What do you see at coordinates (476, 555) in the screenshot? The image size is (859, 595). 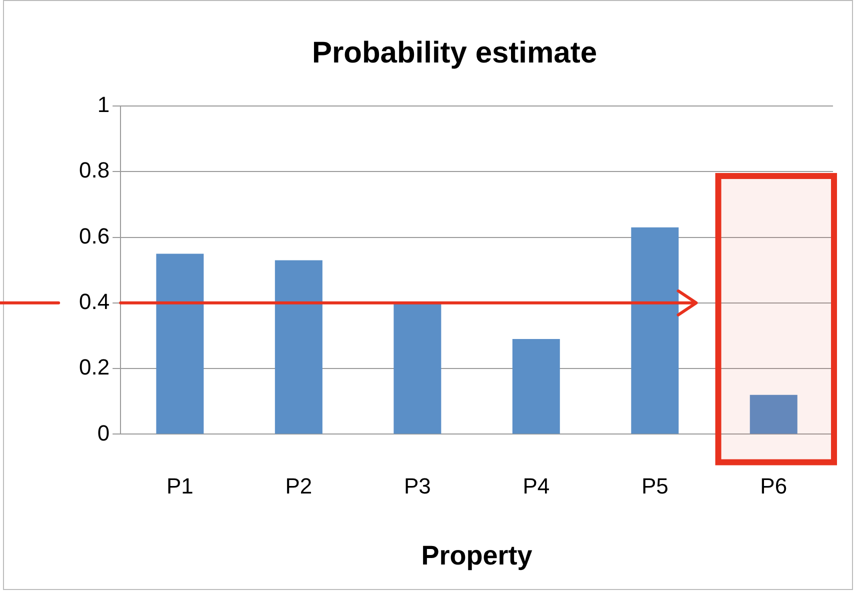 I see `x-axis-title: Property` at bounding box center [476, 555].